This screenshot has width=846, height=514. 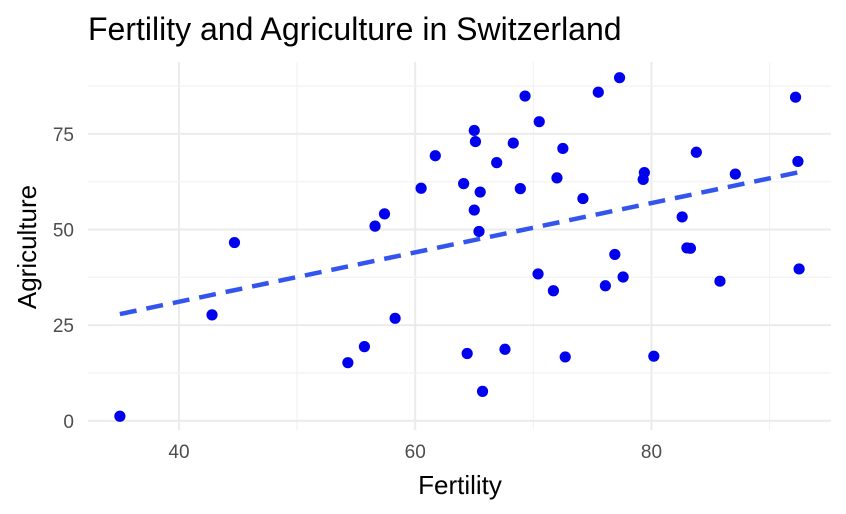 What do you see at coordinates (63, 135) in the screenshot?
I see `y-tick-label: 75` at bounding box center [63, 135].